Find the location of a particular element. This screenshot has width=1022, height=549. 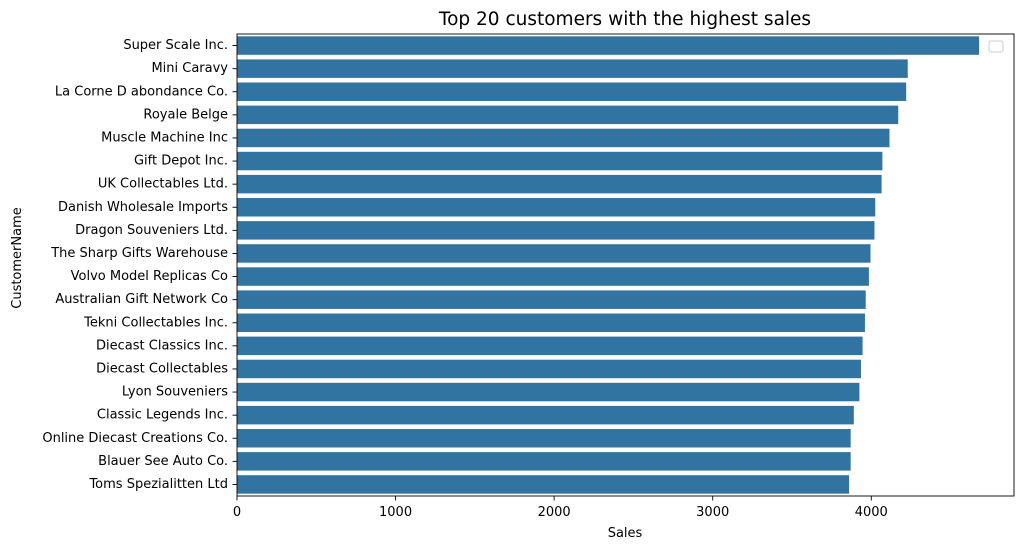

y-tick-label: Blauer See Auto Co. is located at coordinates (163, 461).